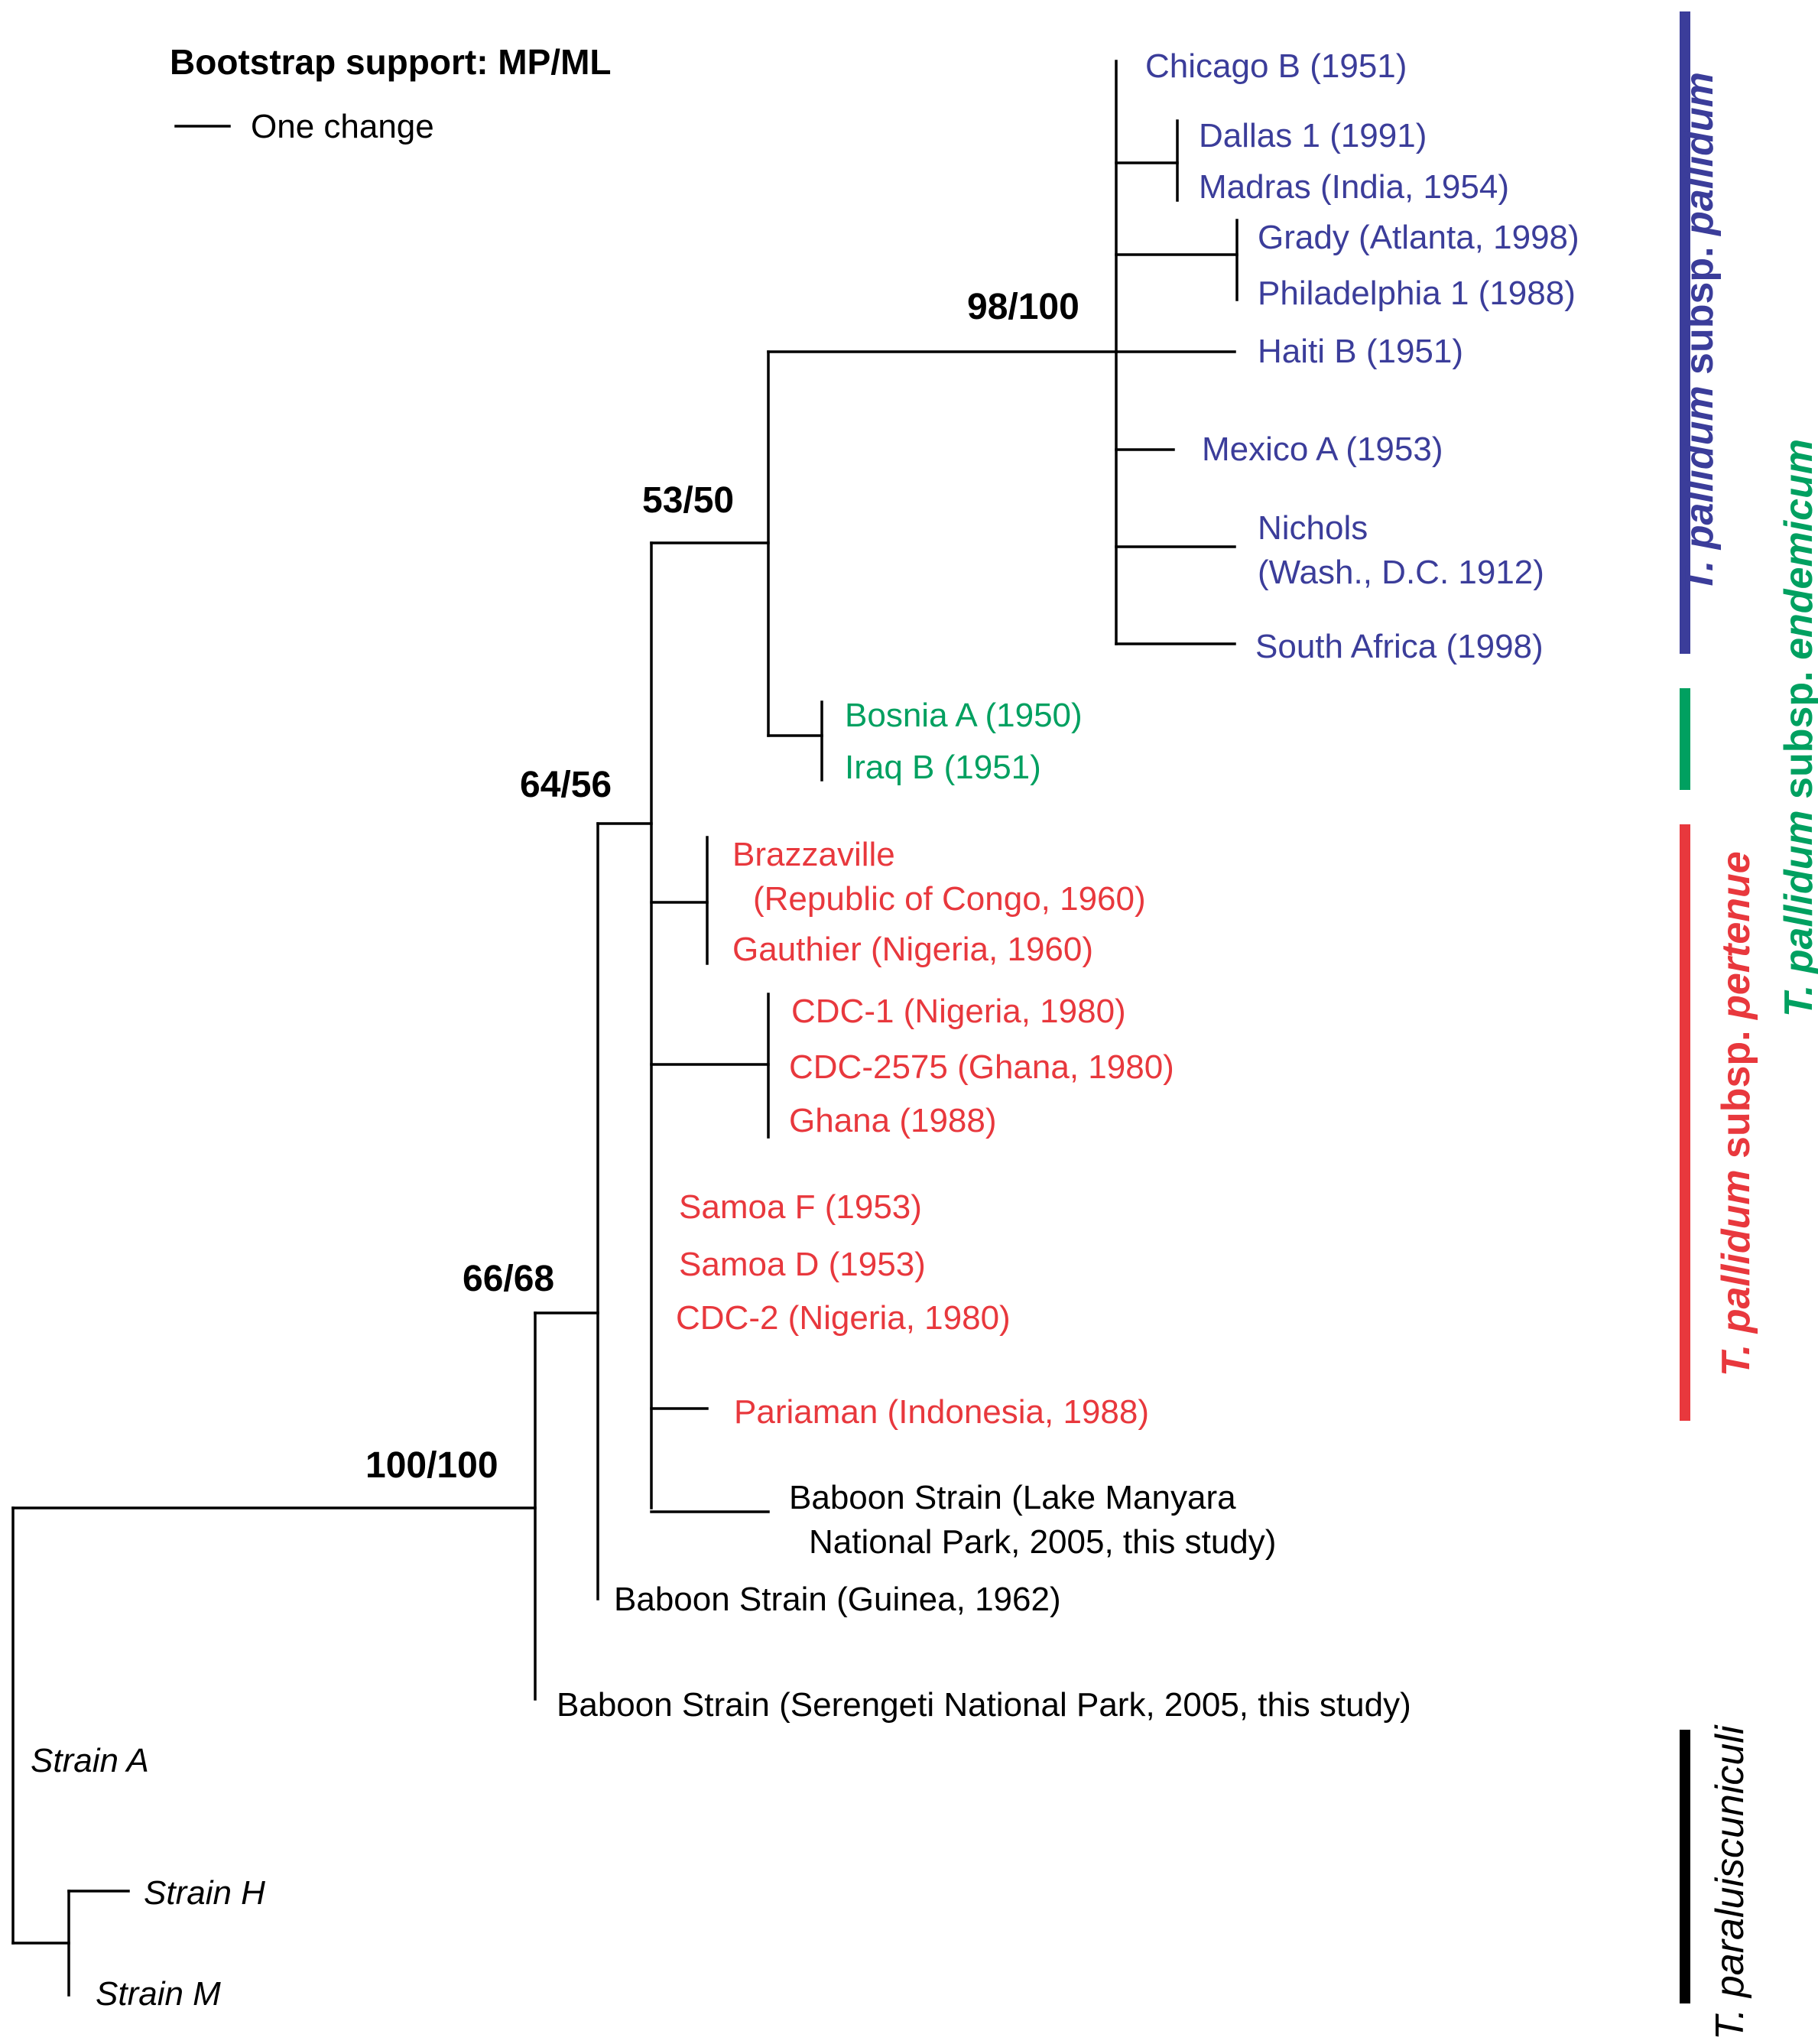 Image resolution: width=1818 pixels, height=2044 pixels. Describe the element at coordinates (1042, 1542) in the screenshot. I see `leaf-baboon-lake-manyara-detail: National Park, 2005, this study)` at that location.